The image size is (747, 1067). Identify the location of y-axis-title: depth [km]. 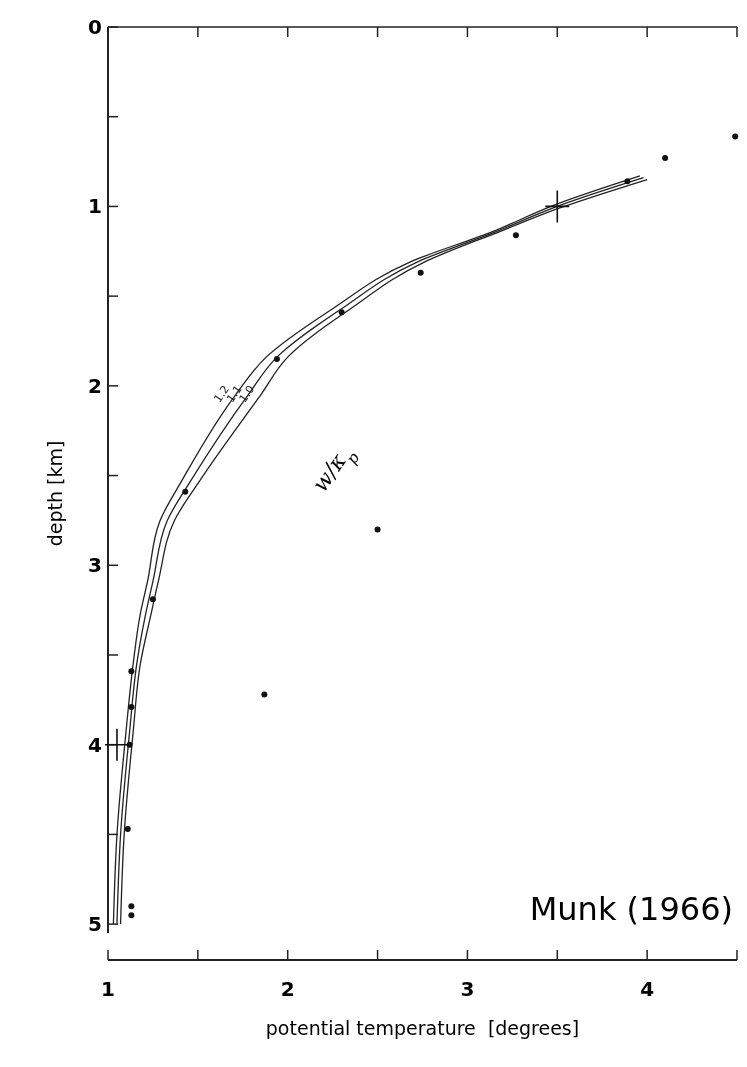
(55, 493).